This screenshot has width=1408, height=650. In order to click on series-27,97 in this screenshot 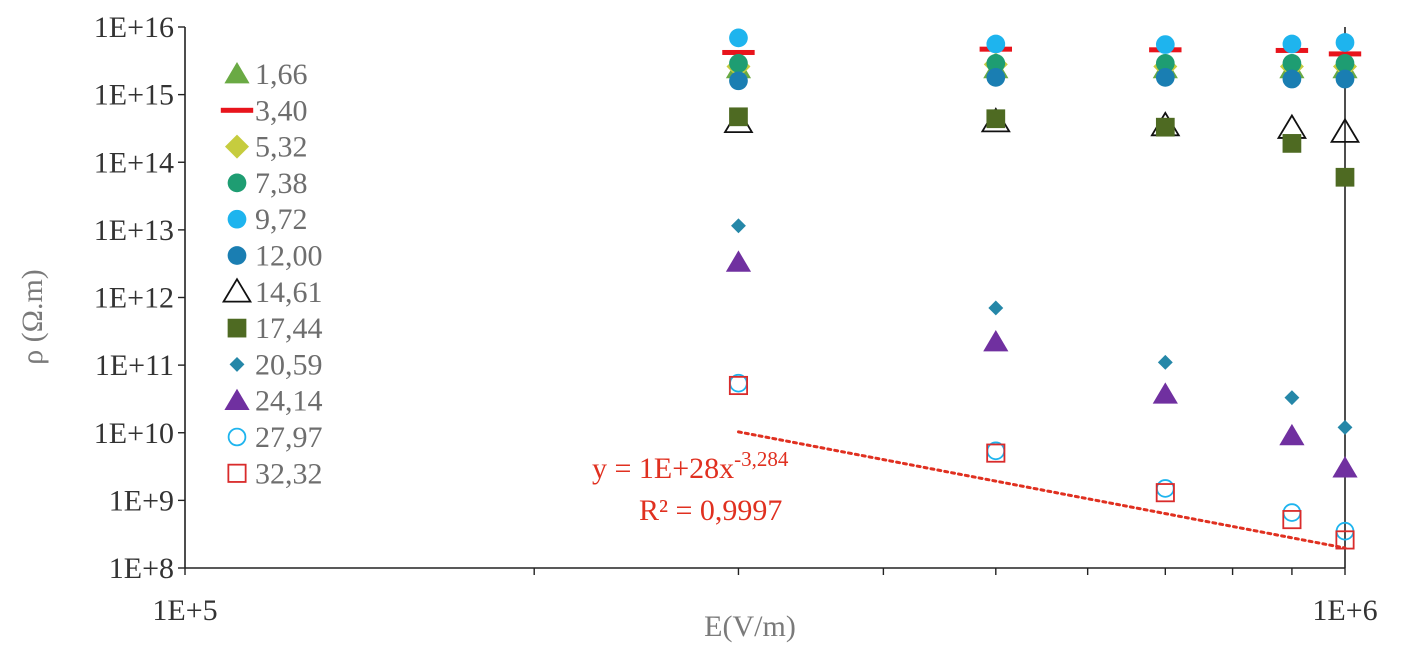, I will do `click(1042, 457)`.